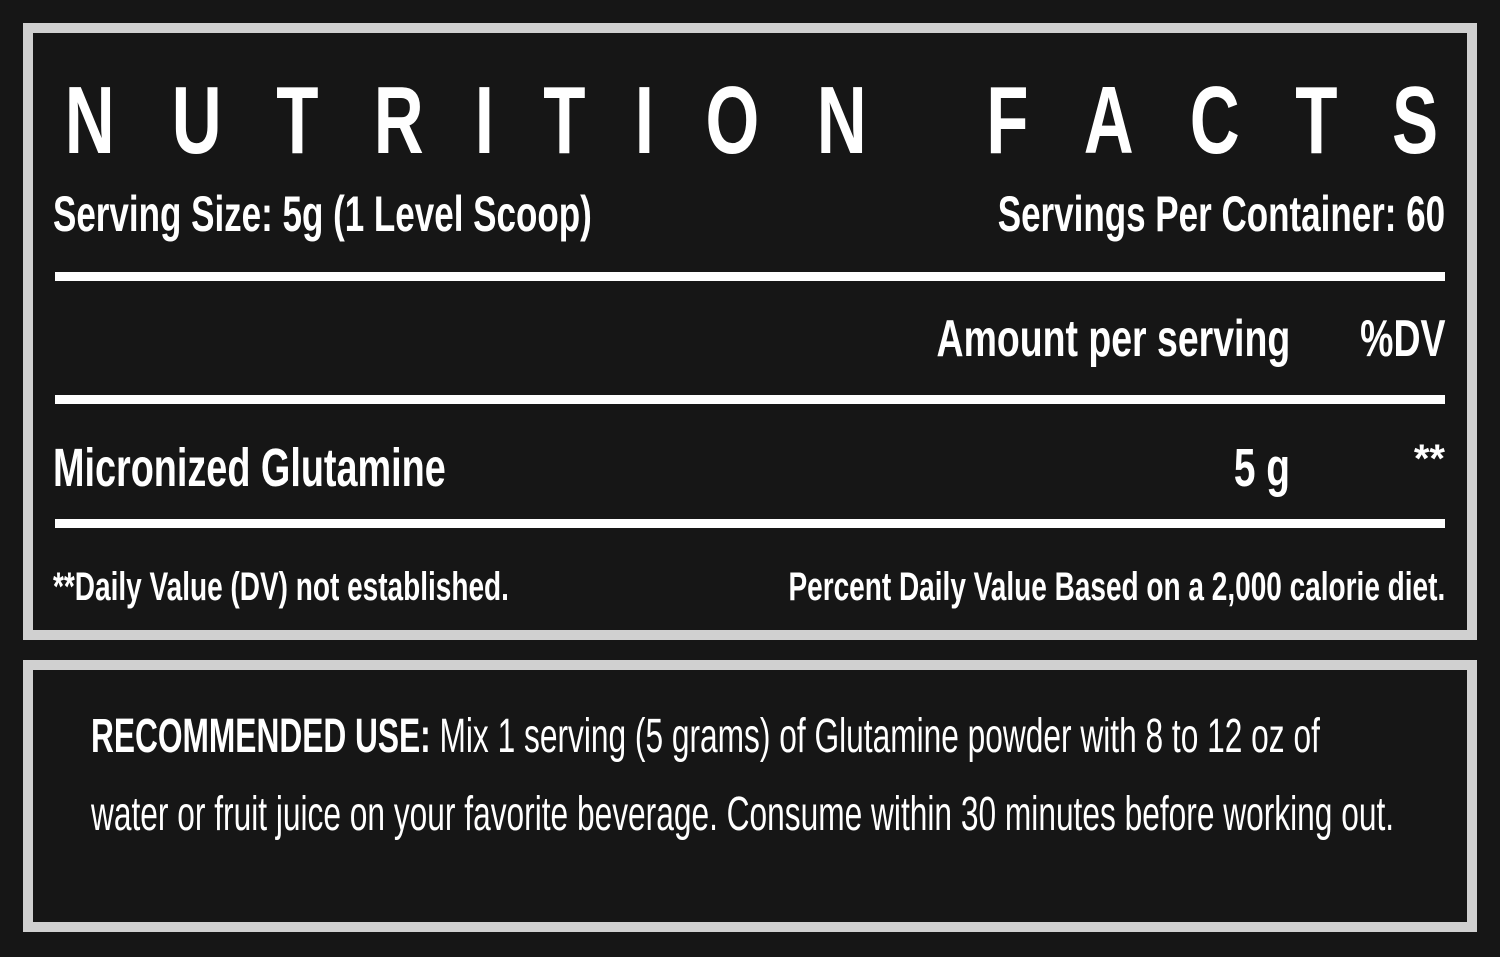  I want to click on title-letter: A, so click(1108, 120).